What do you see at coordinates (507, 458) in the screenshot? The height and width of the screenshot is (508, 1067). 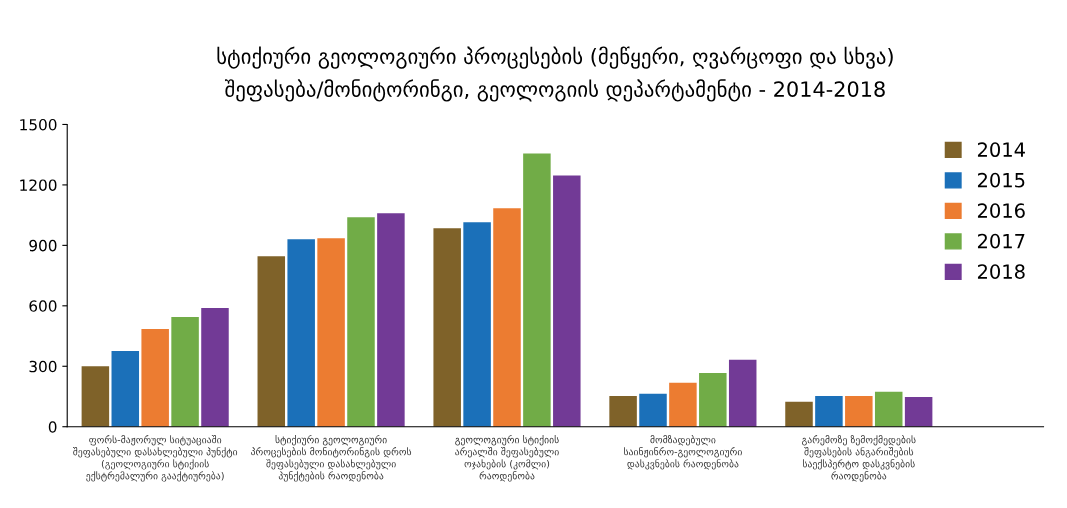 I see `x-tick-label: გეოლოგიური სტიქიის არეალში შეფასებული ოჯახების (კომლი) რაოდენობა` at bounding box center [507, 458].